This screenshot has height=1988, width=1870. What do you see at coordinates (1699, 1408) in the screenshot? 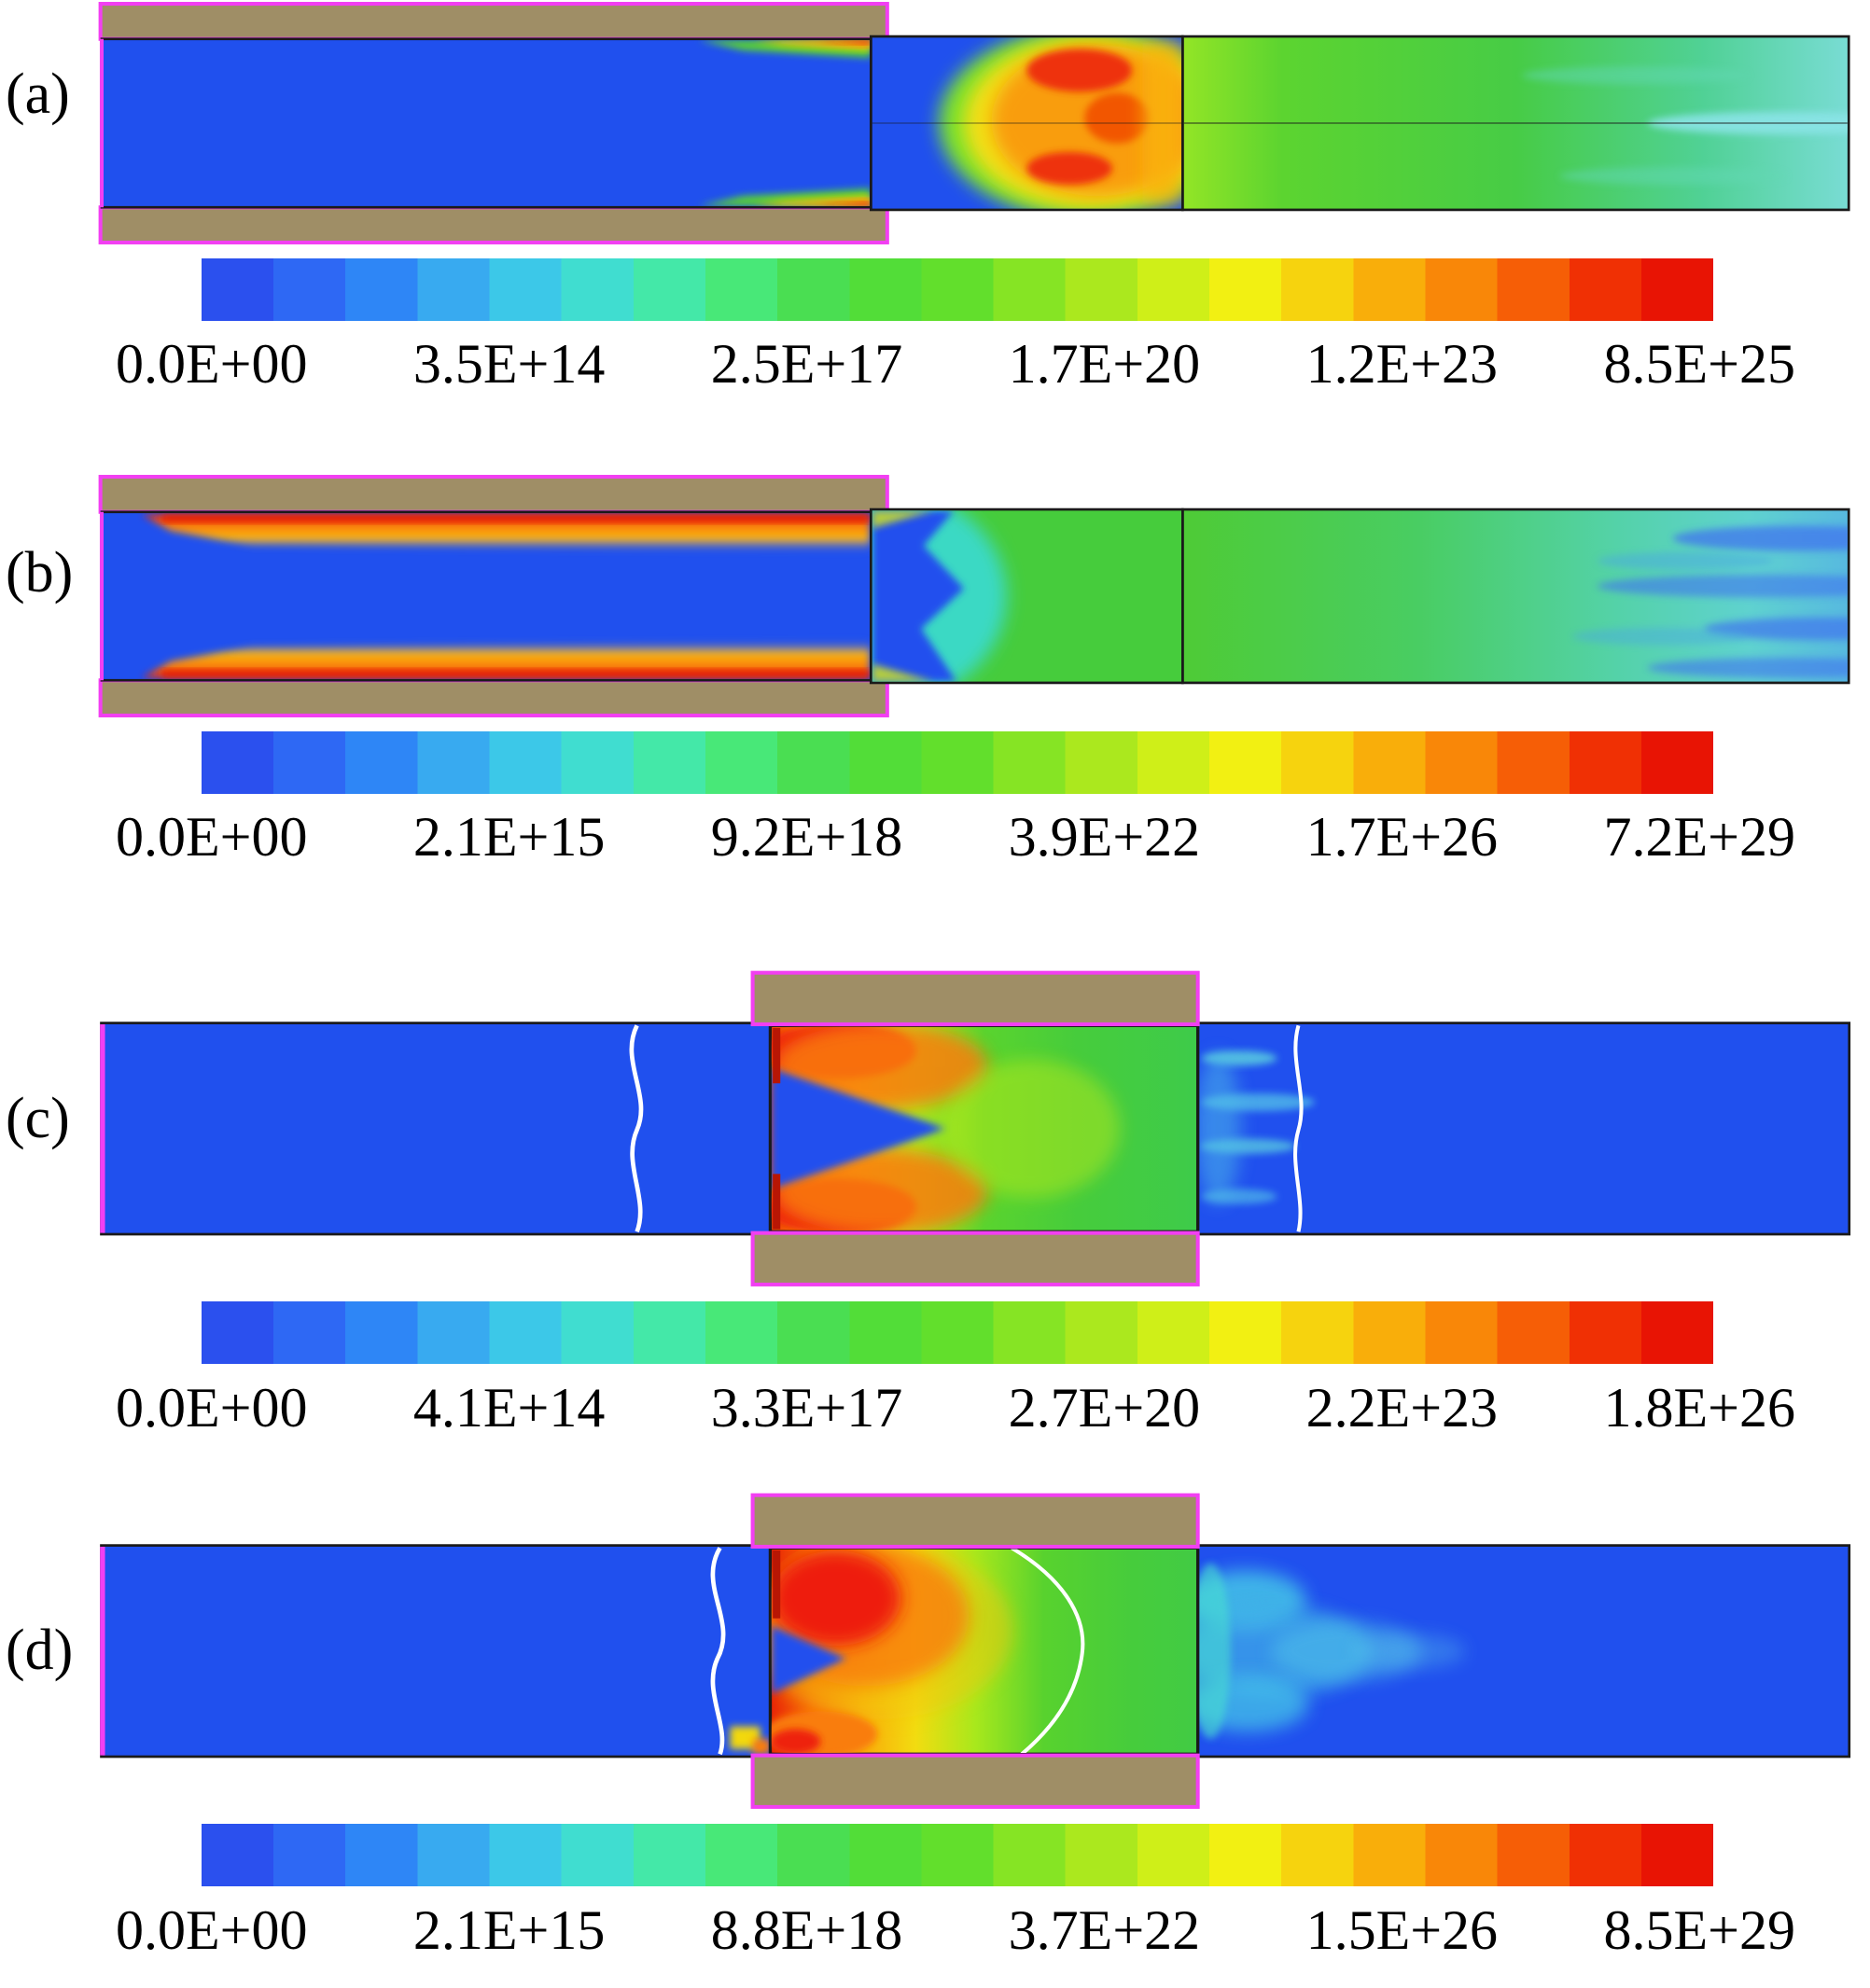
I see `tick-label: 1.8E+26` at bounding box center [1699, 1408].